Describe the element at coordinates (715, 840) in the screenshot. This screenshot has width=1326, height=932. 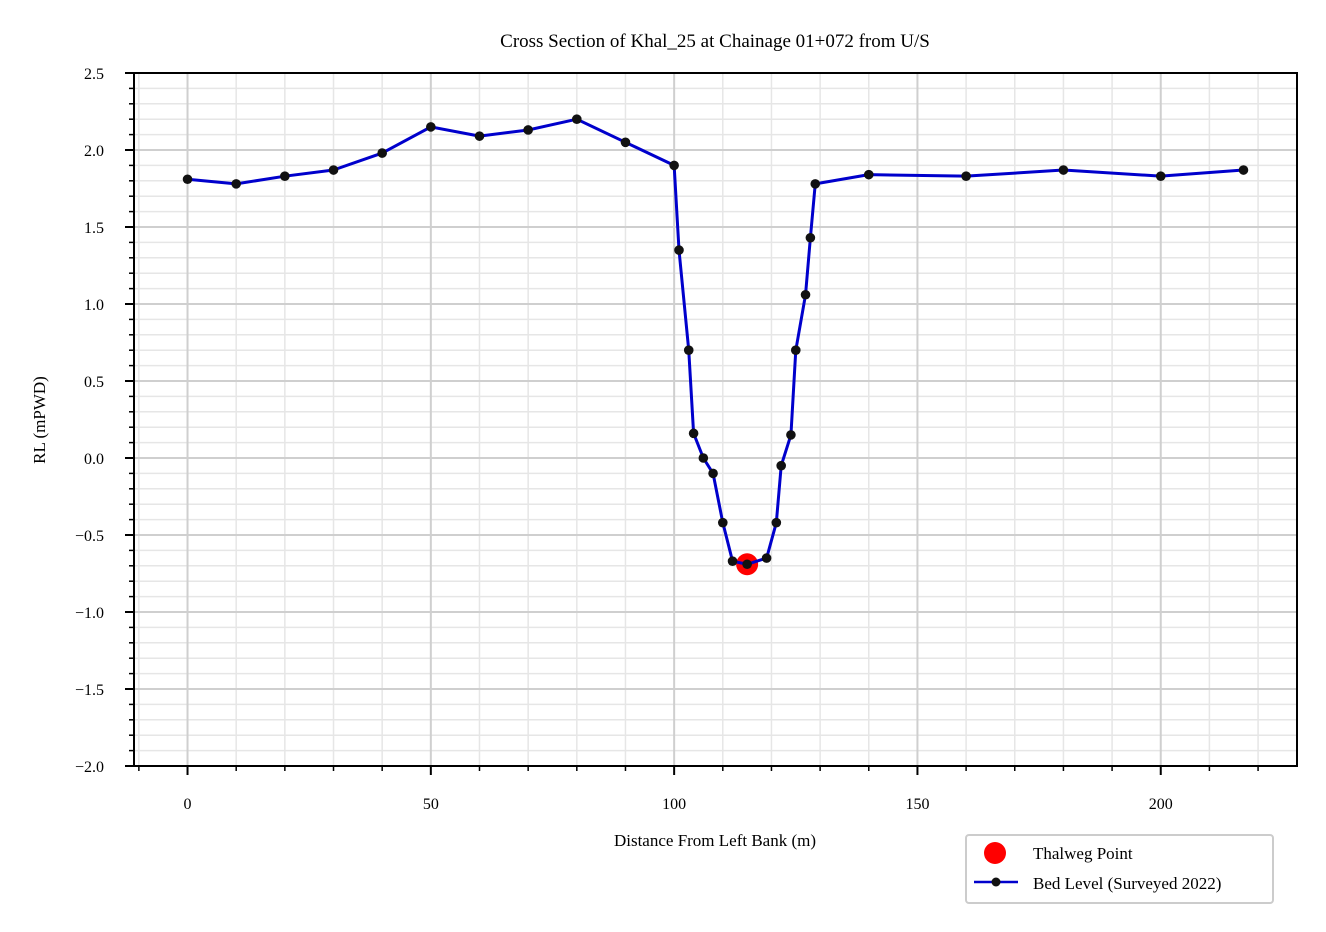
I see `x-axis-label: Distance From Left Bank (m)` at that location.